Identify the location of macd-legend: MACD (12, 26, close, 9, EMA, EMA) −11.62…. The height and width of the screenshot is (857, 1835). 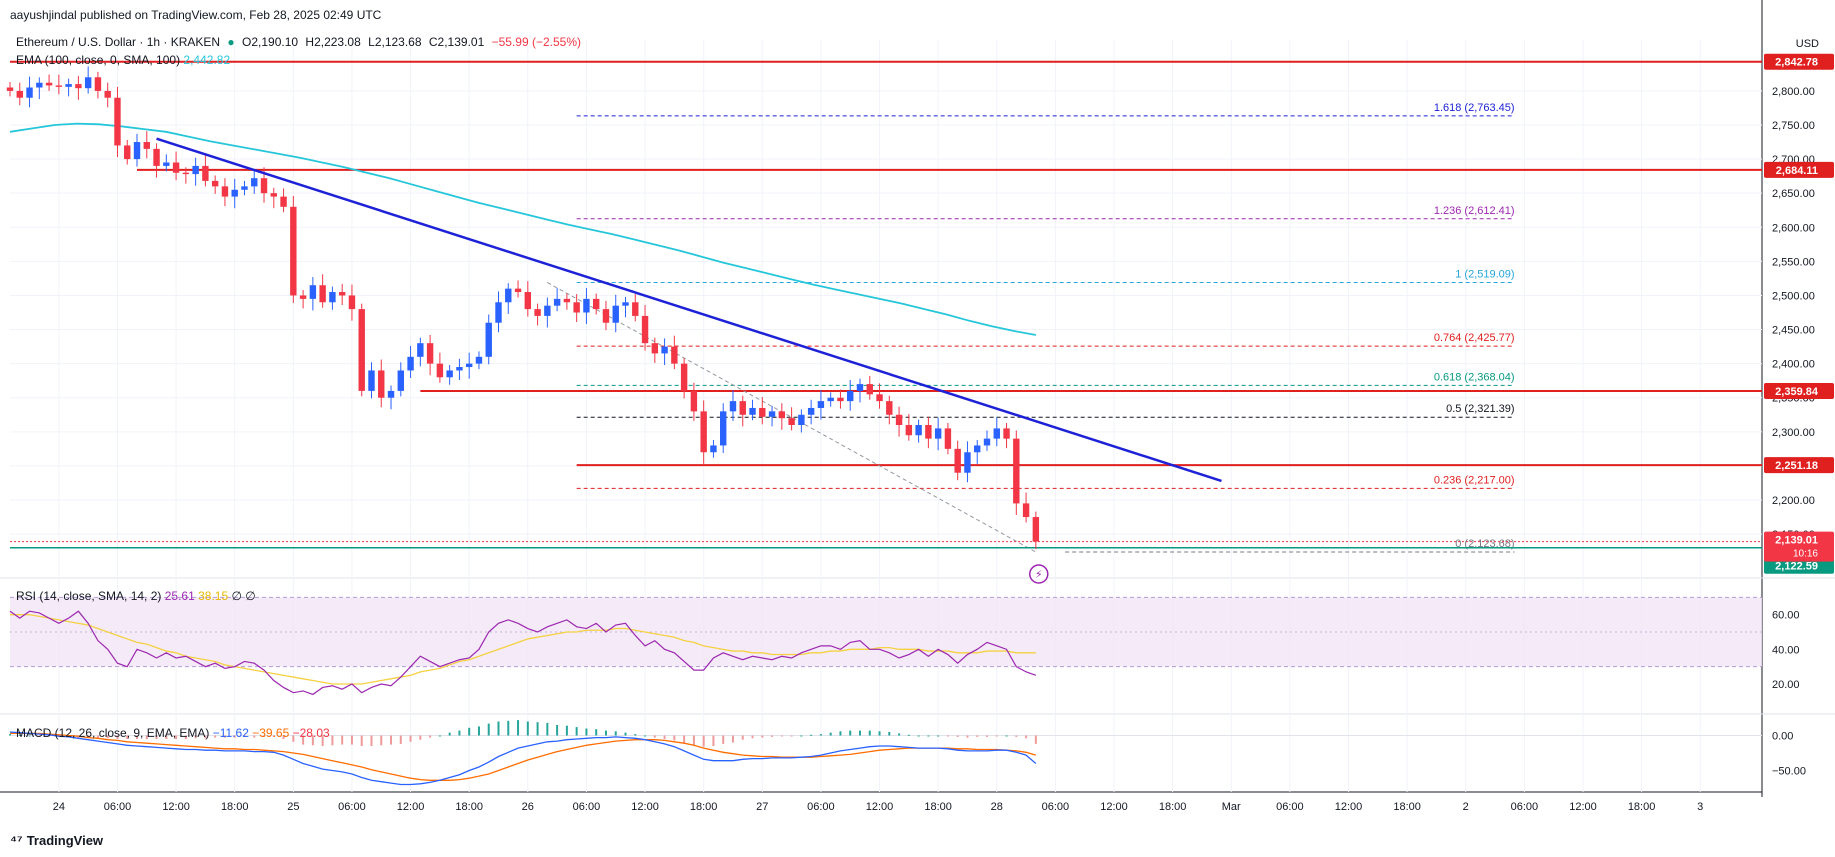
(173, 733).